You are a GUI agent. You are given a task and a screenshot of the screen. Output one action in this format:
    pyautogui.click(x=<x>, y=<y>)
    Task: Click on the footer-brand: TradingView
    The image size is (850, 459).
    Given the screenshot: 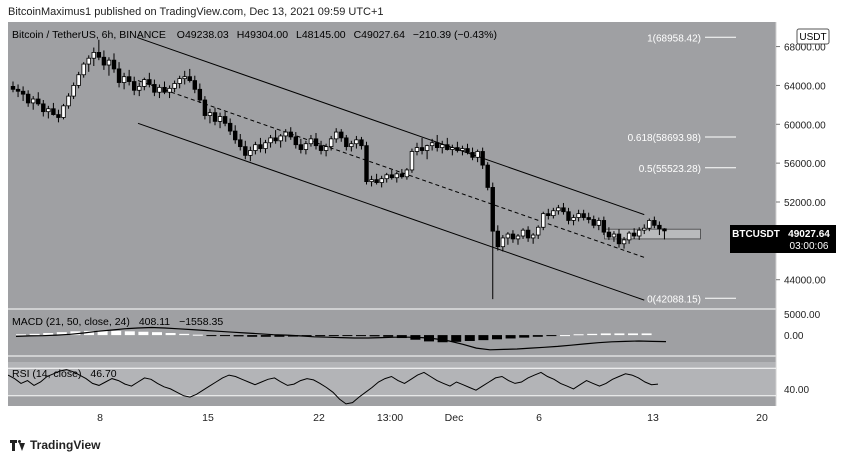 What is the action you would take?
    pyautogui.click(x=65, y=445)
    